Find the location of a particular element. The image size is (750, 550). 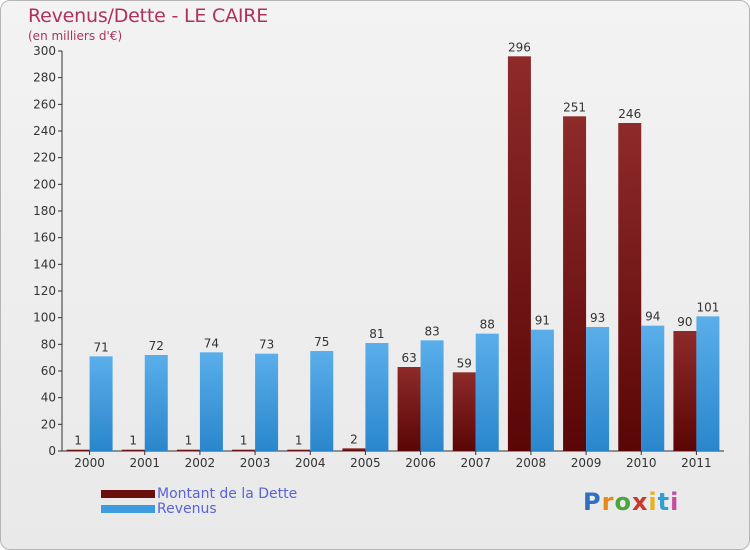

x-tick-label: 2010 is located at coordinates (641, 463).